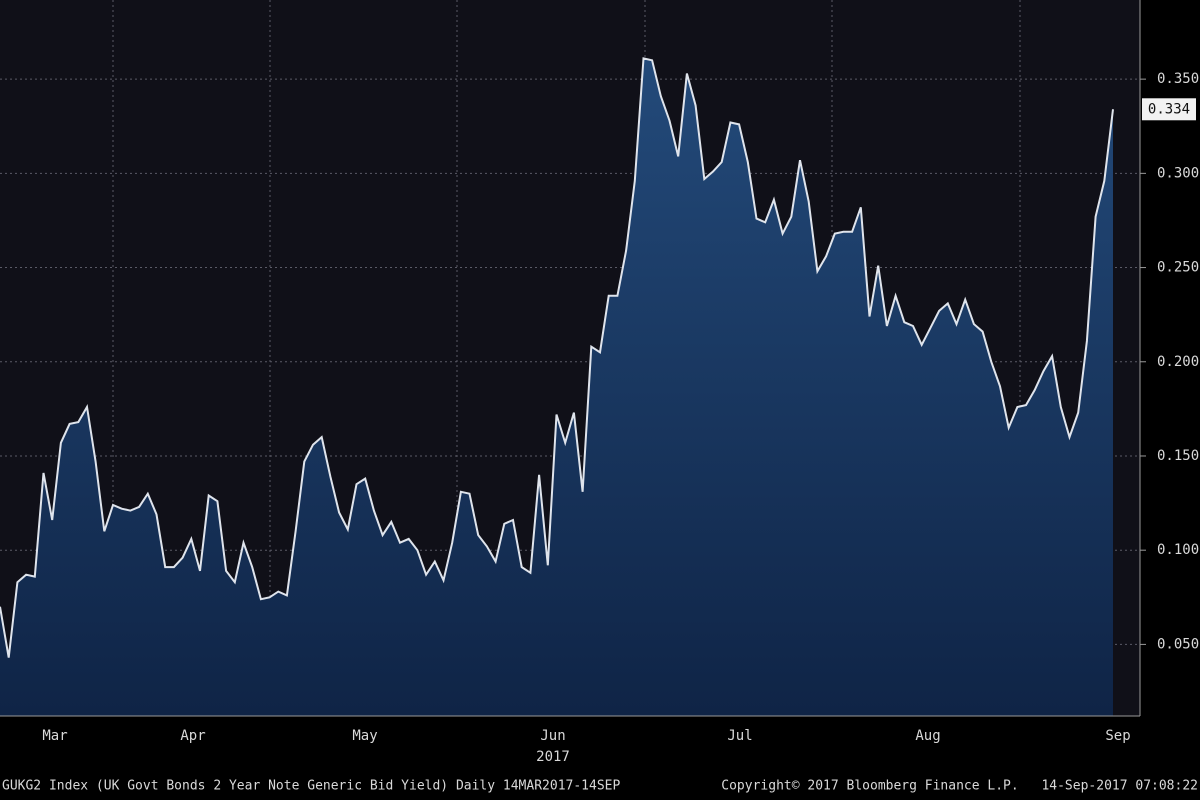 Image resolution: width=1200 pixels, height=800 pixels. I want to click on year-label: 2017, so click(553, 757).